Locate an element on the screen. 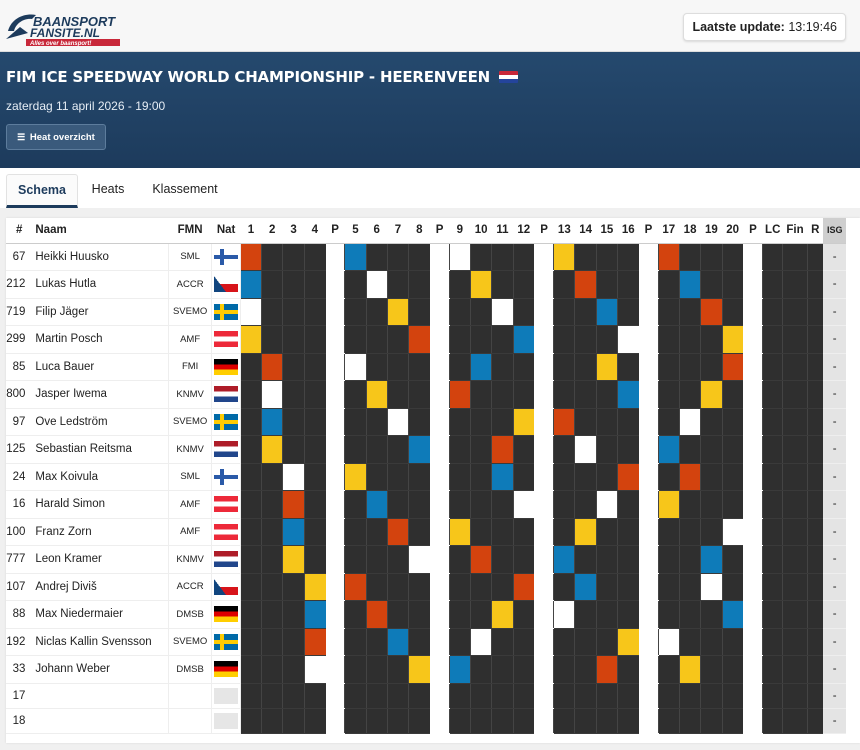 The image size is (860, 750). aut-flag-icon is located at coordinates (226, 339).